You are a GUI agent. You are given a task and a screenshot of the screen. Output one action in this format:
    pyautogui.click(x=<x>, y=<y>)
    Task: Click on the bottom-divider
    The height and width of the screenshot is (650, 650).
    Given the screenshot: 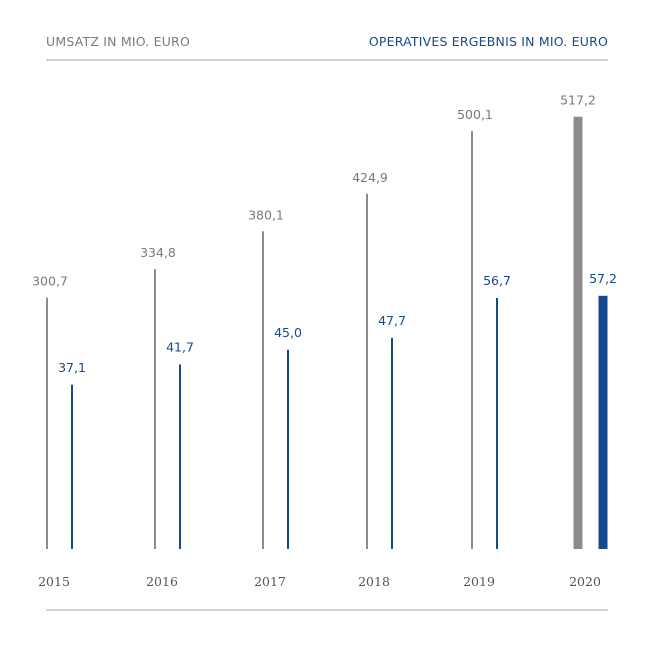 What is the action you would take?
    pyautogui.click(x=327, y=610)
    